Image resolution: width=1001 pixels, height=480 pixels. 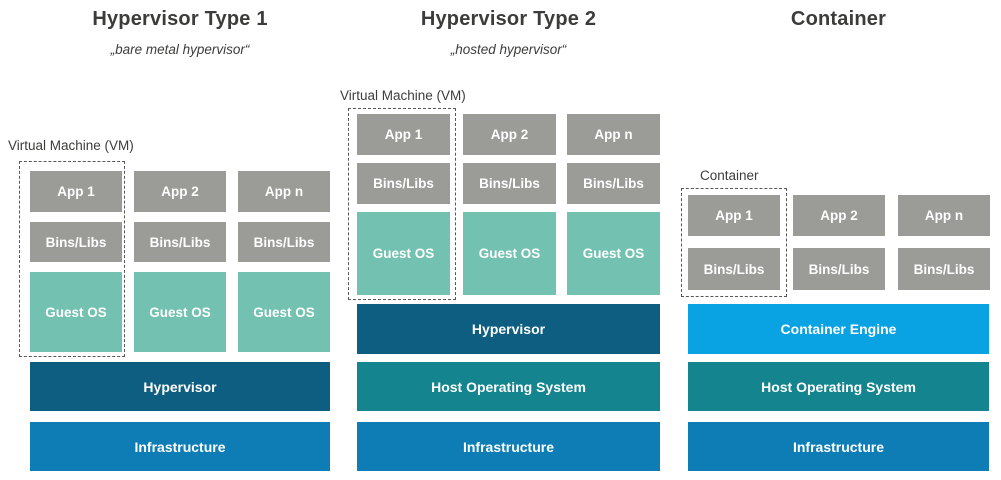 What do you see at coordinates (734, 242) in the screenshot?
I see `container-dashed-outline` at bounding box center [734, 242].